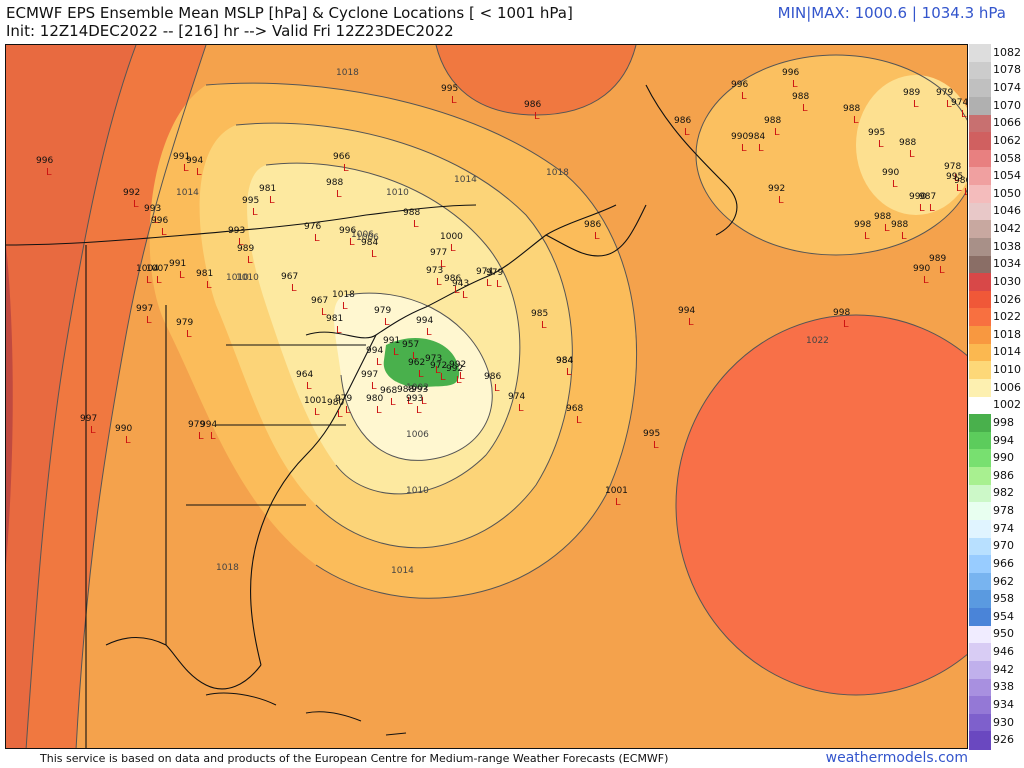  Describe the element at coordinates (1007, 193) in the screenshot. I see `colorbar-label: 1050` at that location.